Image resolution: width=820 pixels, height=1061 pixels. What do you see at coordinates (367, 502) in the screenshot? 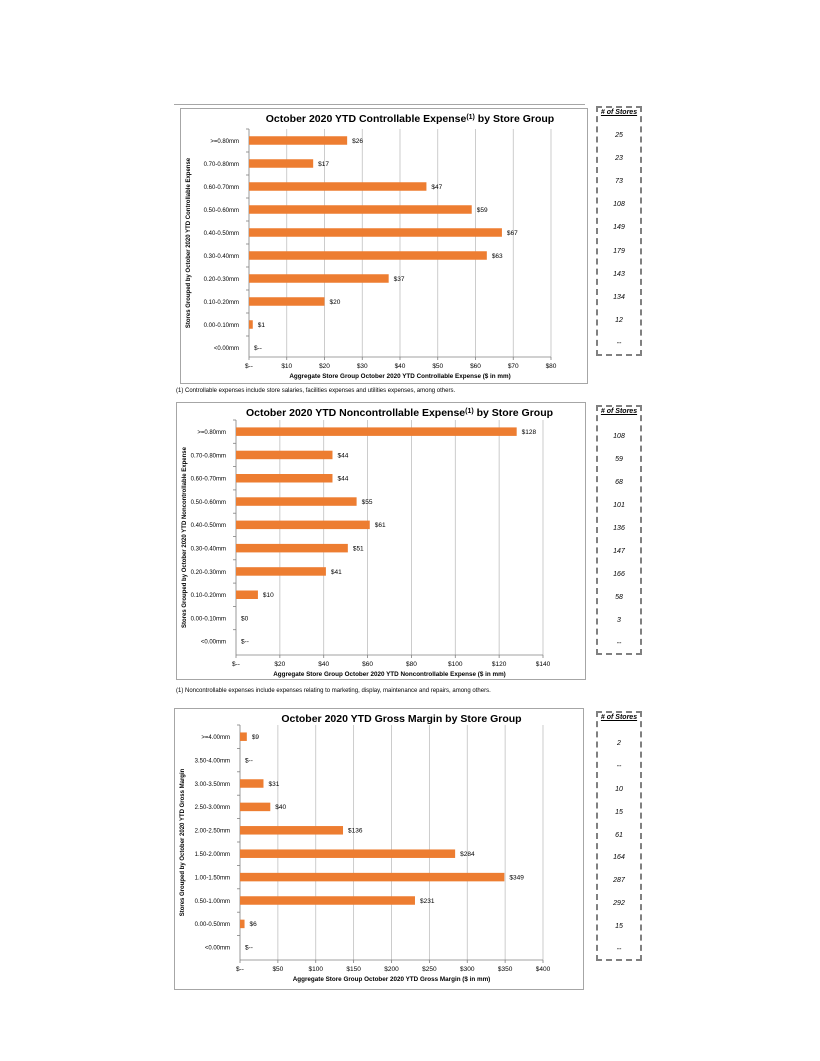
I see `data-label: $55` at bounding box center [367, 502].